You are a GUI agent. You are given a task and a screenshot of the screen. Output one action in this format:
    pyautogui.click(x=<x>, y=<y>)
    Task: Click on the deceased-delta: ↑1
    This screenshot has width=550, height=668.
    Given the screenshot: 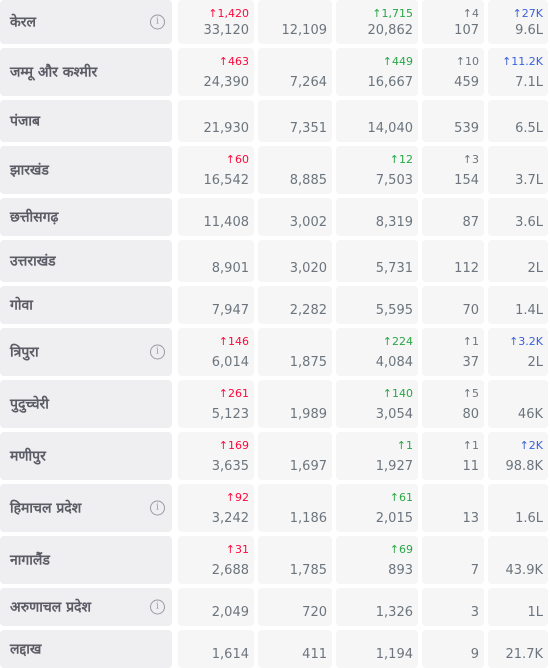 What is the action you would take?
    pyautogui.click(x=470, y=445)
    